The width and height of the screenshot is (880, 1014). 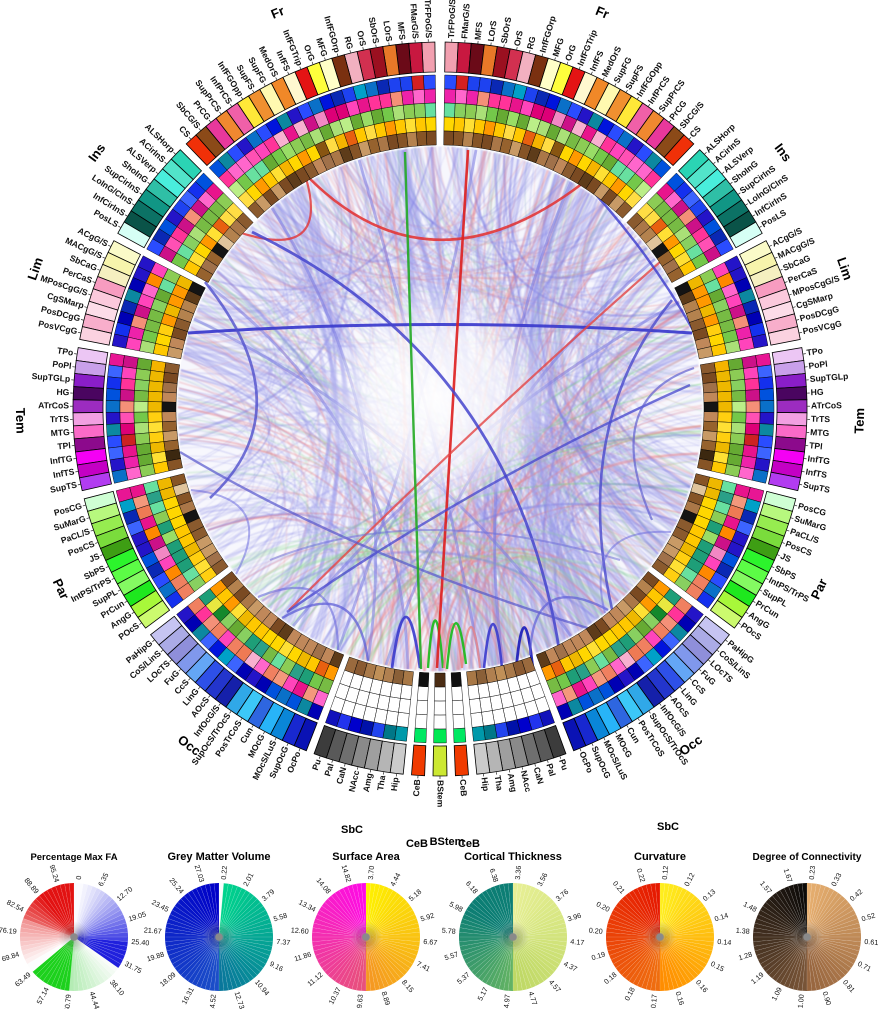 What do you see at coordinates (742, 931) in the screenshot?
I see `svg-text: 1.38` at bounding box center [742, 931].